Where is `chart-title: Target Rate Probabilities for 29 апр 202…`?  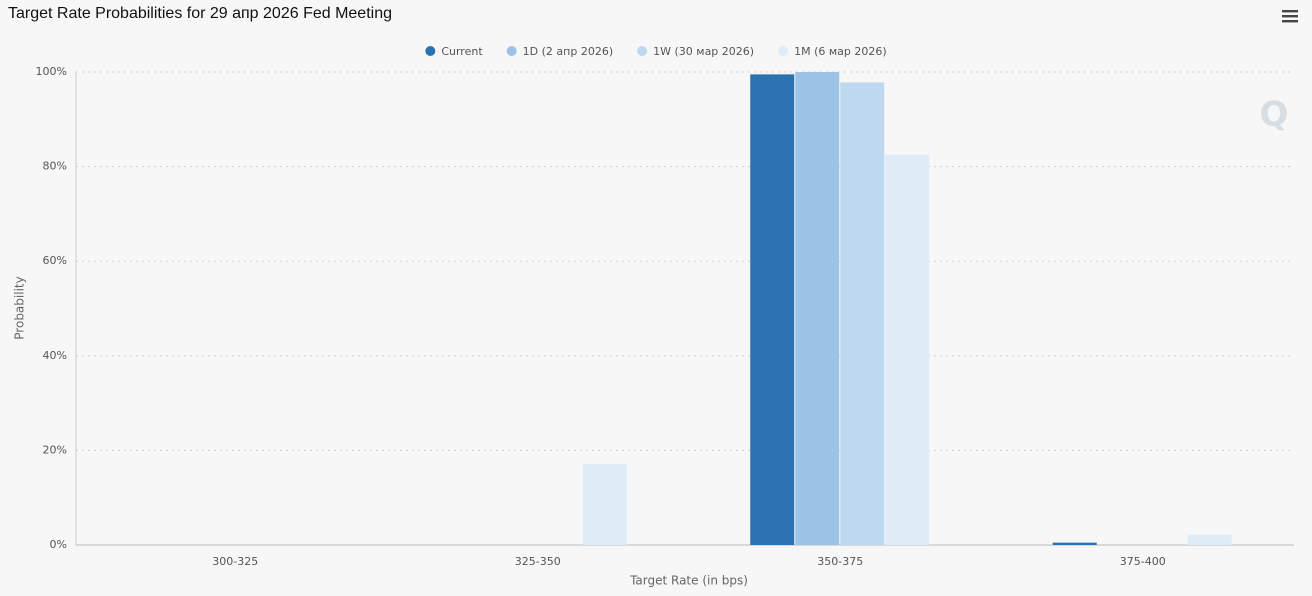 chart-title: Target Rate Probabilities for 29 апр 202… is located at coordinates (200, 13).